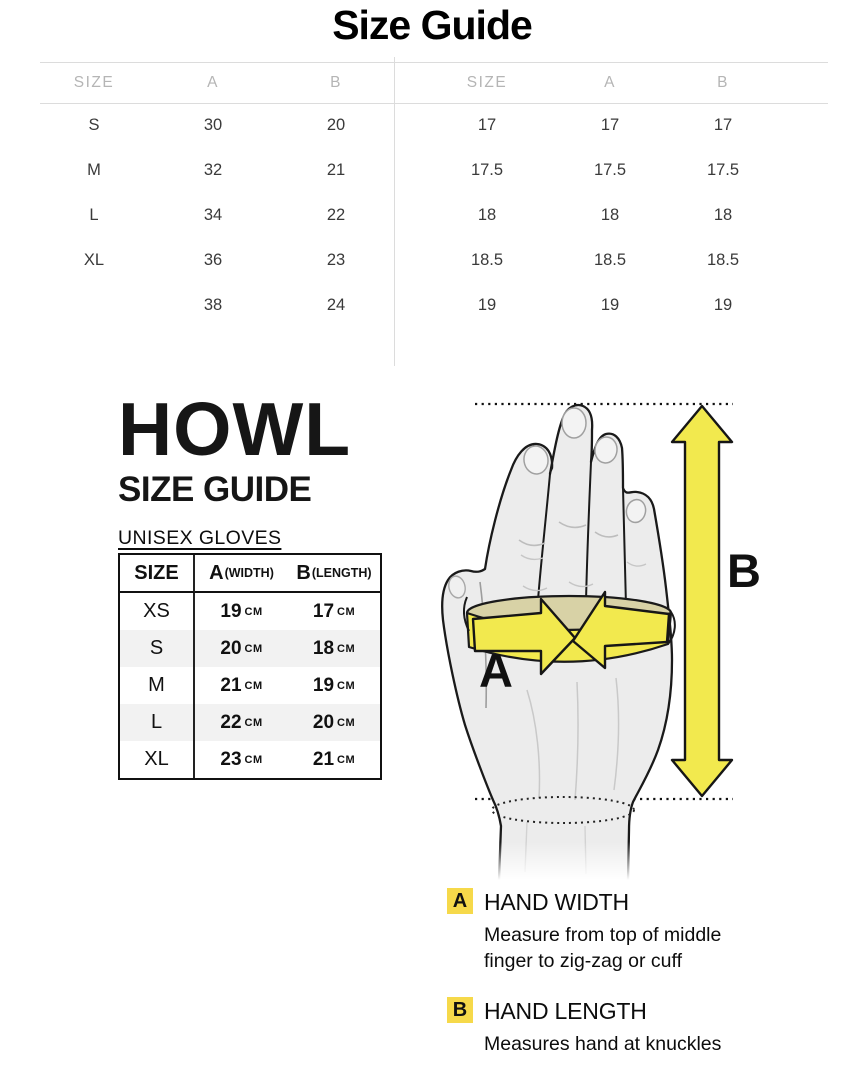 This screenshot has height=1080, width=864. Describe the element at coordinates (235, 429) in the screenshot. I see `brand-name: HOWL` at that location.